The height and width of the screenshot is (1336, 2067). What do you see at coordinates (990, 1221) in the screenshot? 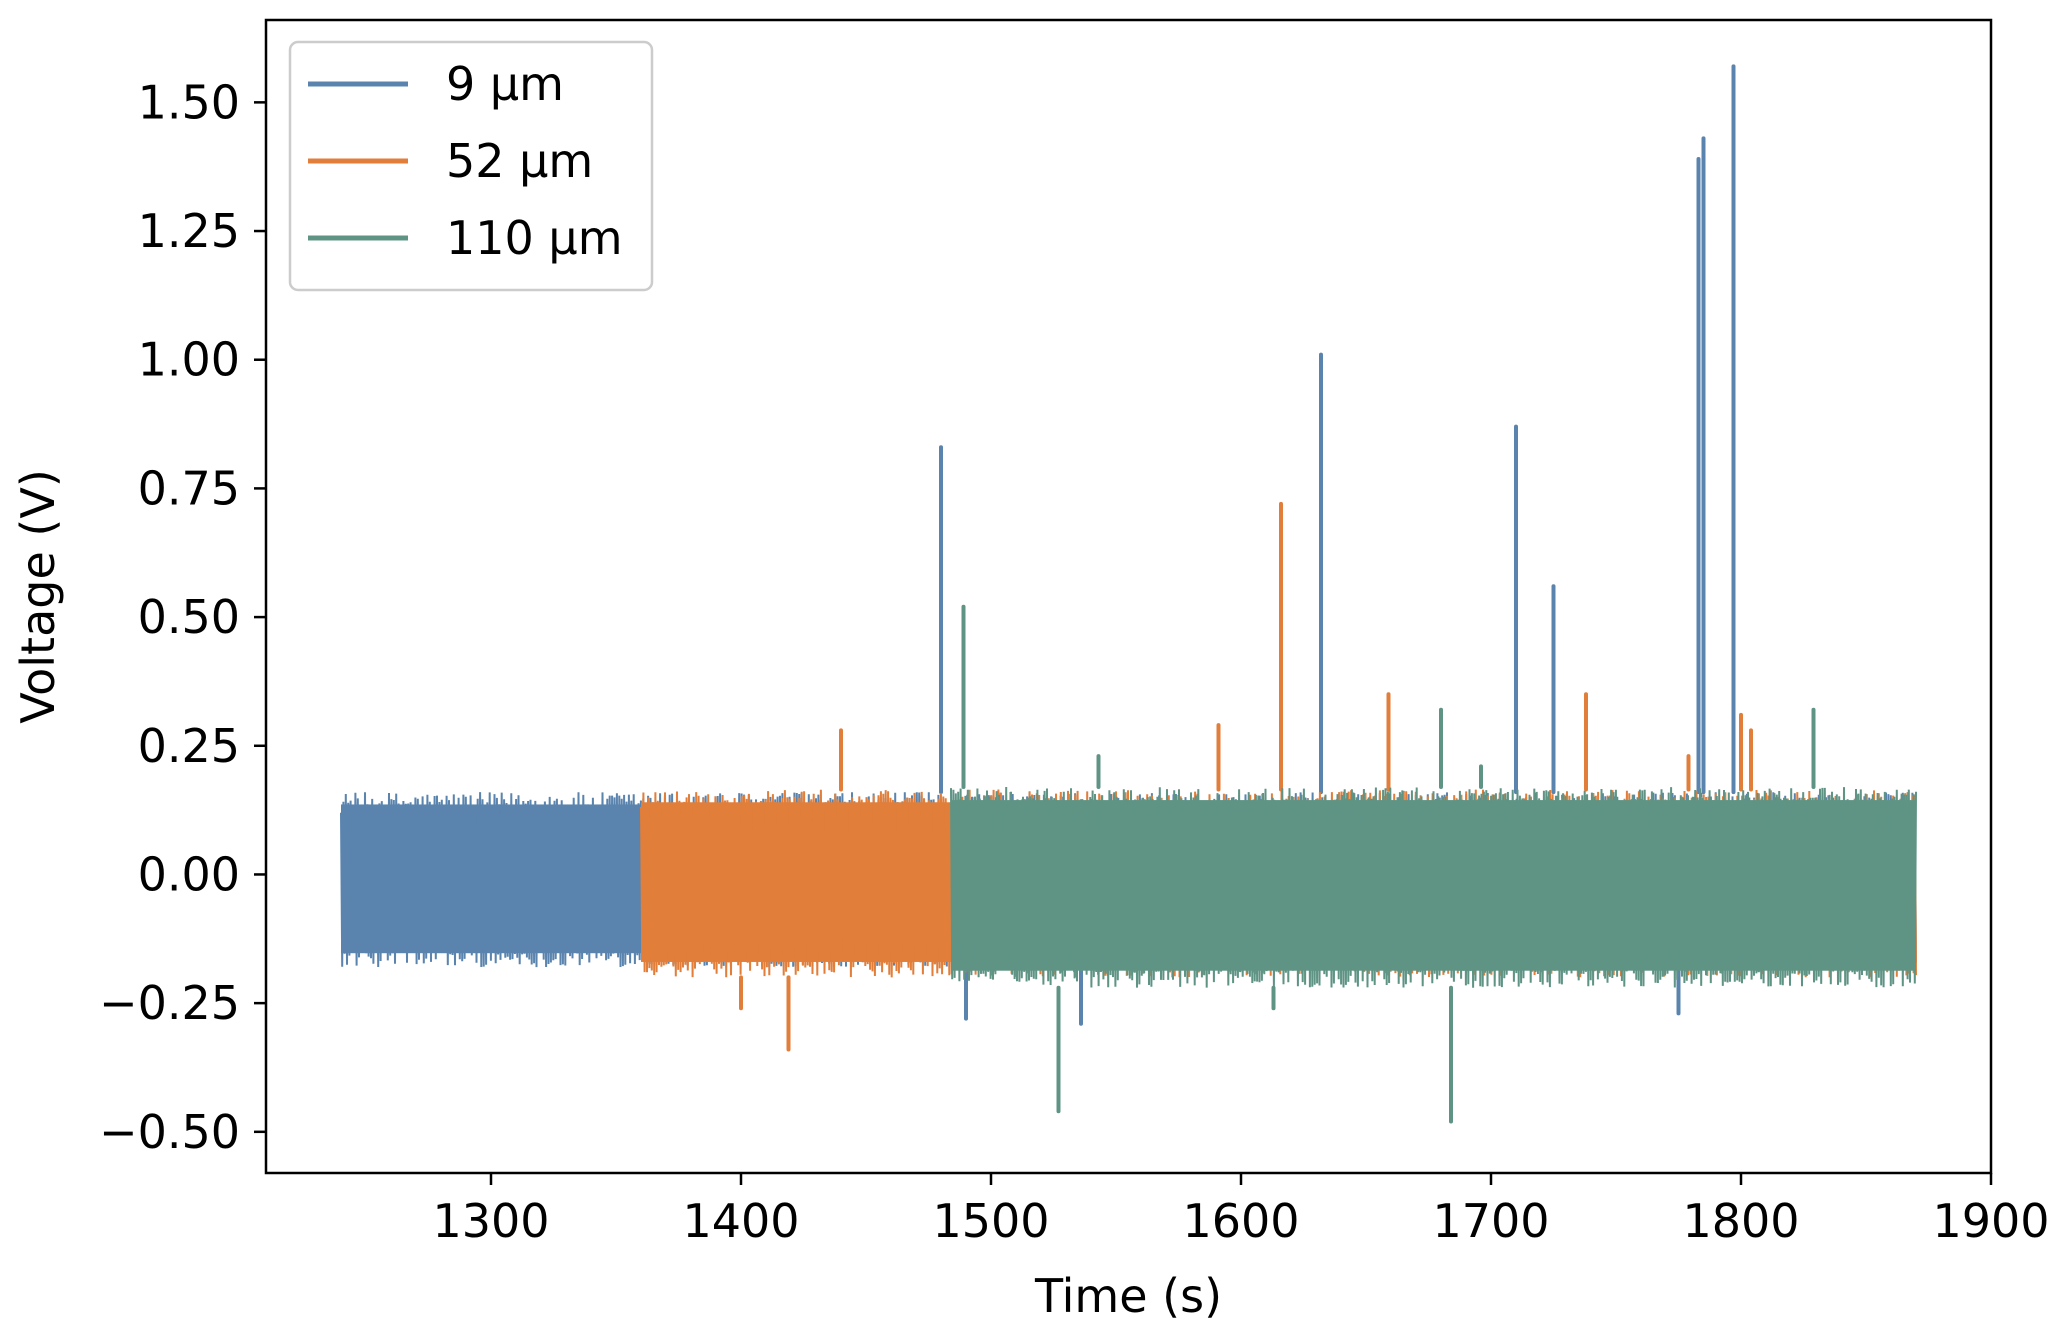
I see `x-tick-label: 1500` at bounding box center [990, 1221].